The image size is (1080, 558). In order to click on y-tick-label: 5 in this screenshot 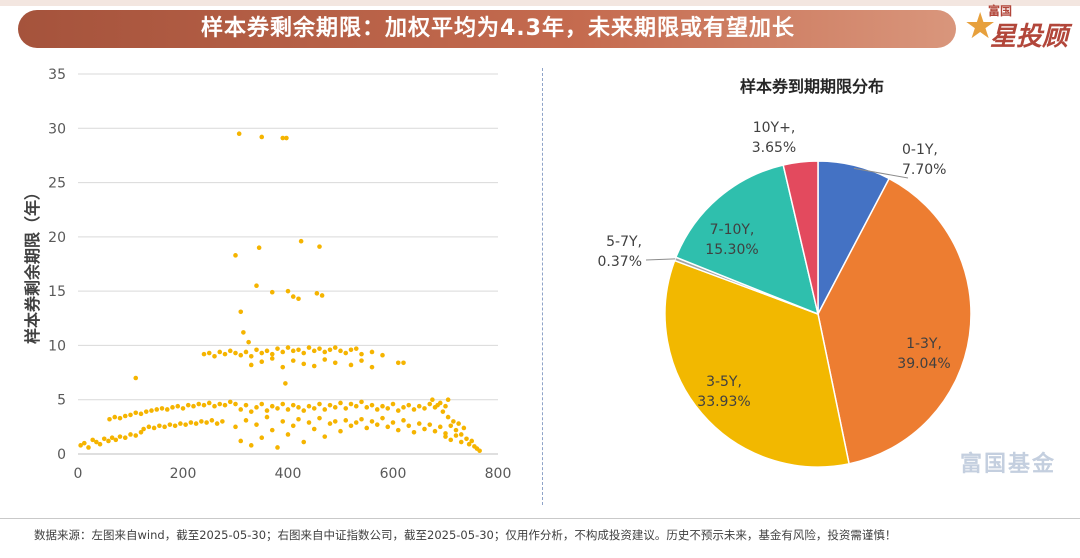, I will do `click(61, 401)`.